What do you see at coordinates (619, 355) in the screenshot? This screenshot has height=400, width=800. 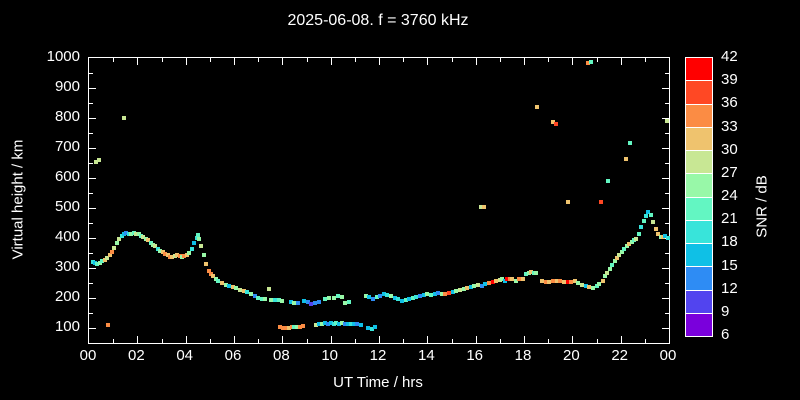 I see `x-tick-label: 22` at bounding box center [619, 355].